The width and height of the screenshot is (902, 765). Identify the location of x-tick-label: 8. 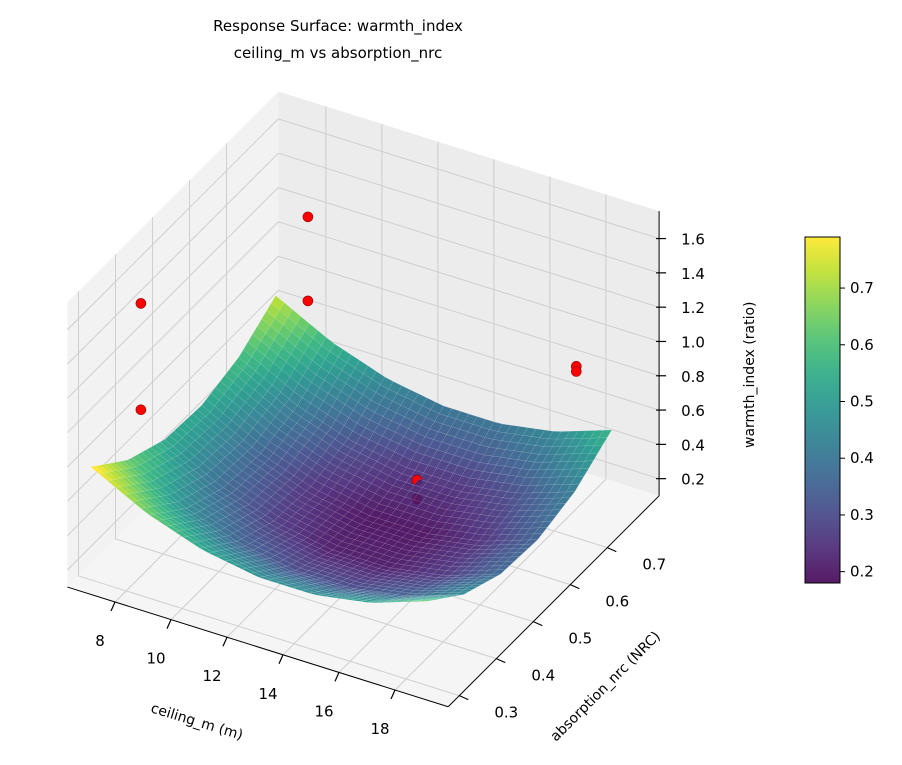
(100, 641).